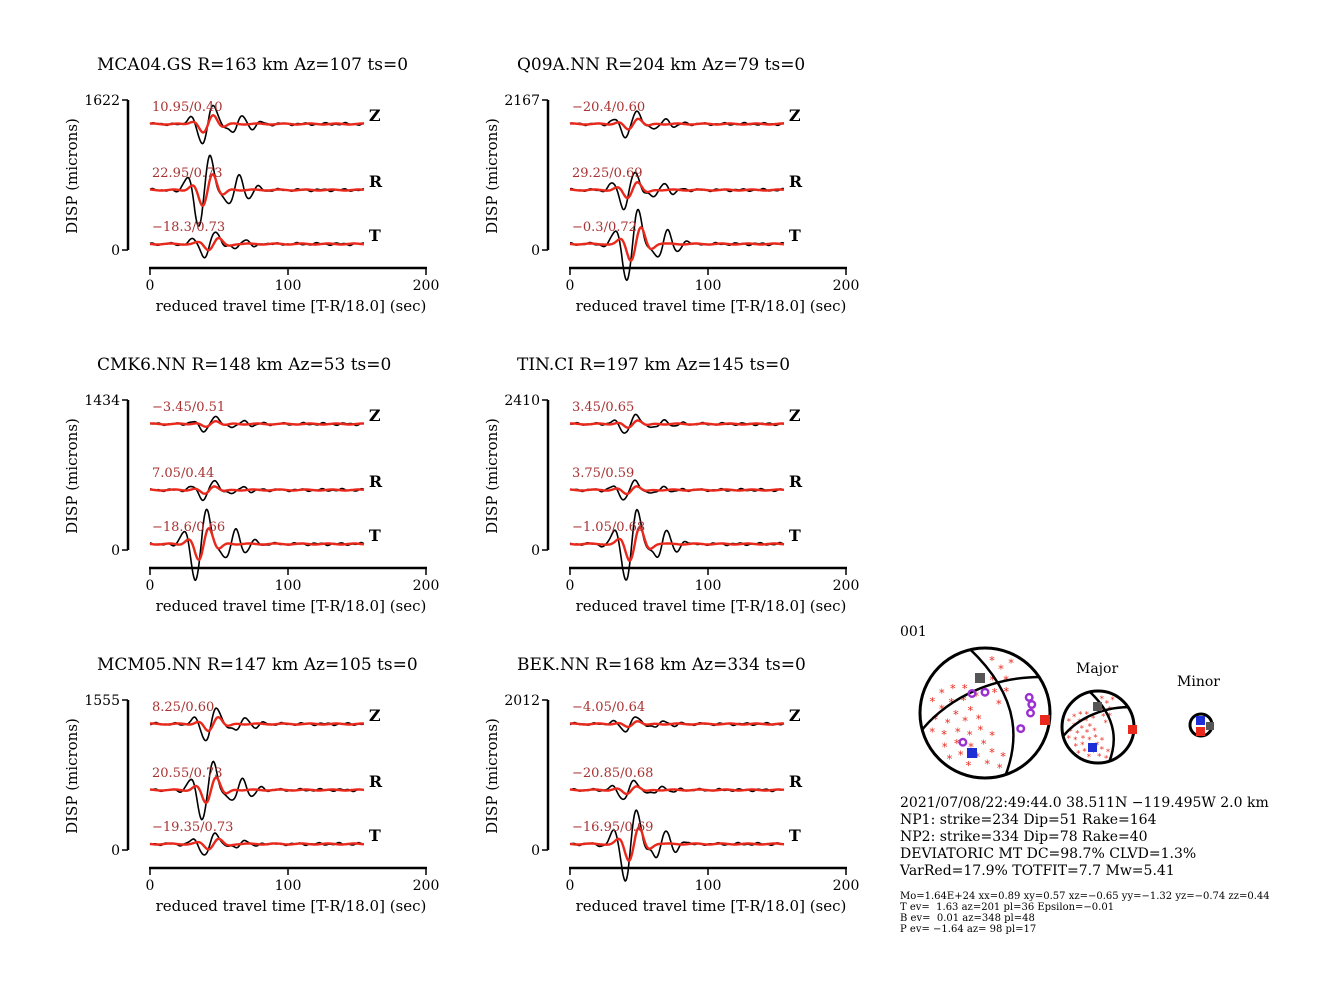  I want to click on synthetic-trace-r, so click(257, 490).